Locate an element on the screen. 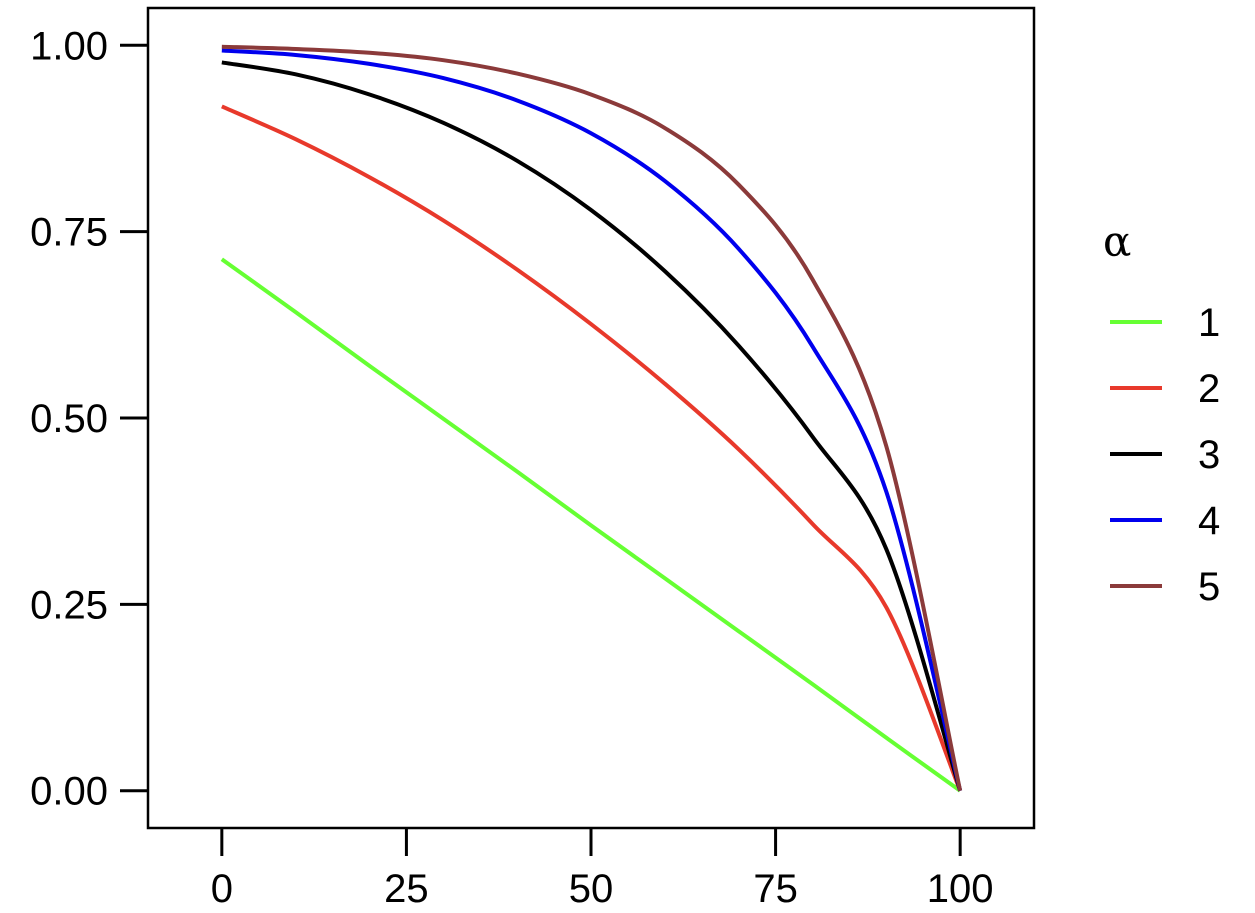 The height and width of the screenshot is (913, 1255). x-tick-label: 75 is located at coordinates (775, 889).